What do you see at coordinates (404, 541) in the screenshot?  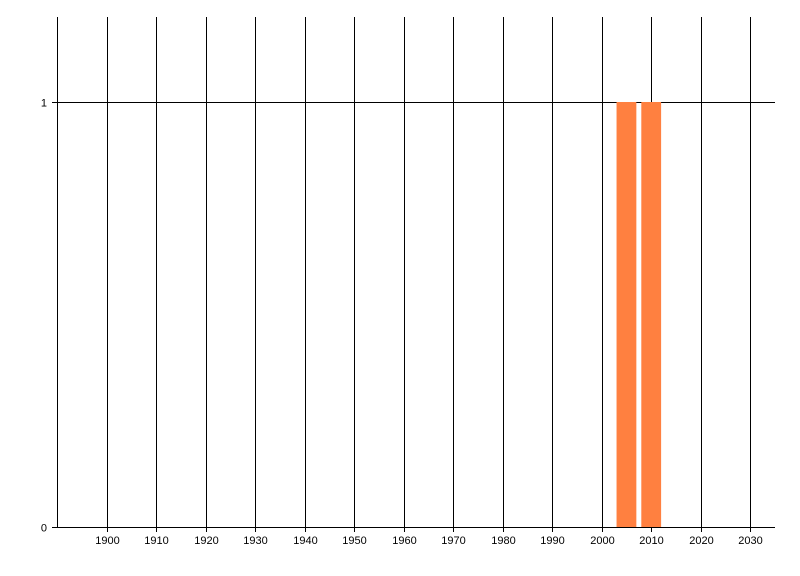 I see `x-tick-label: 1960` at bounding box center [404, 541].